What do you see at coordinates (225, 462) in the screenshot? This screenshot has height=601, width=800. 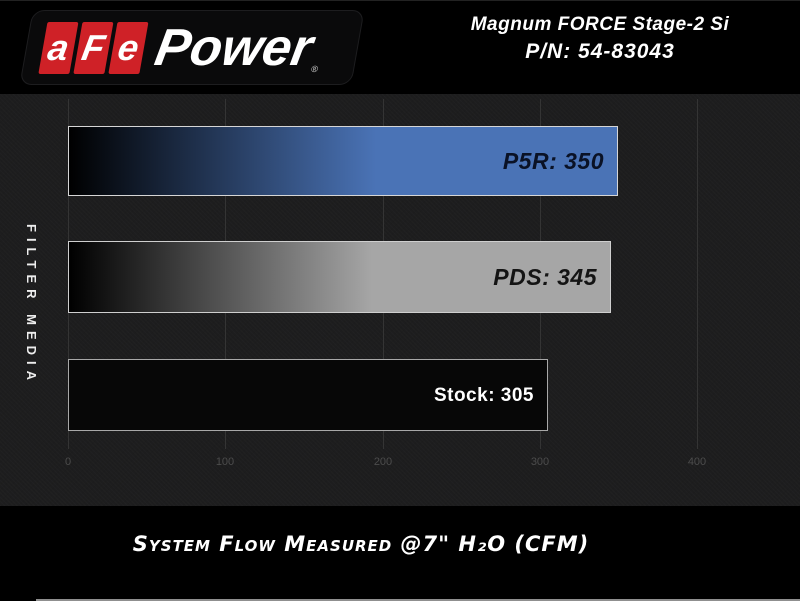 I see `x-tick-label: 100` at bounding box center [225, 462].